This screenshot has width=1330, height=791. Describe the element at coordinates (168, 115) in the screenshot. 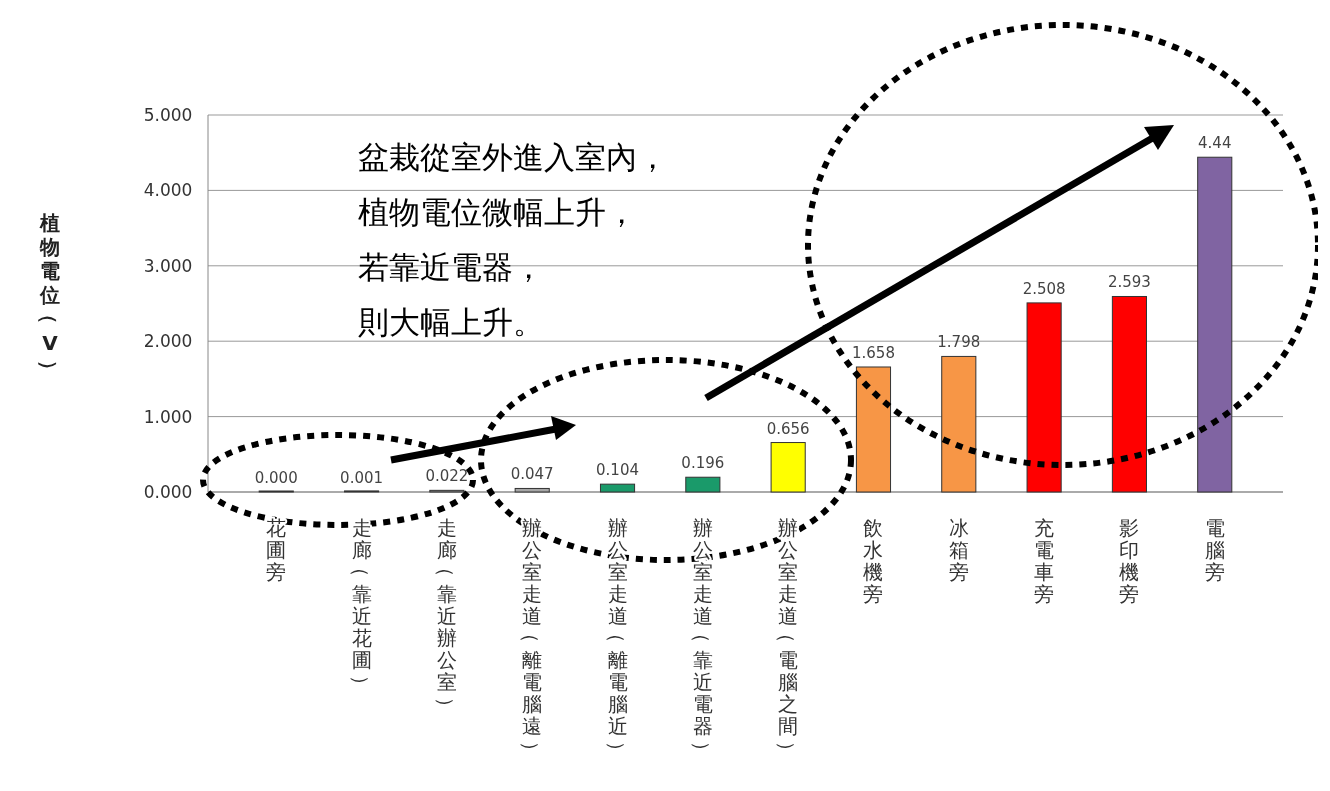

I see `y-tick-label: 5.000` at that location.